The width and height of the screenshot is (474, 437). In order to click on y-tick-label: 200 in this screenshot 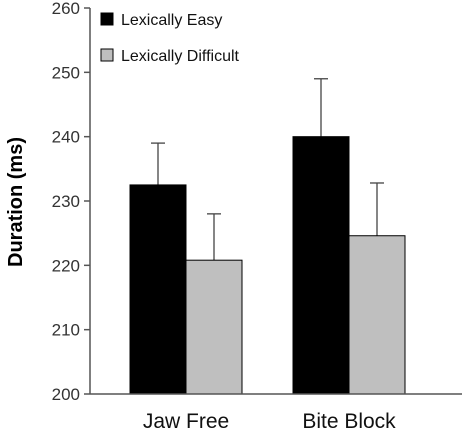, I will do `click(66, 394)`.